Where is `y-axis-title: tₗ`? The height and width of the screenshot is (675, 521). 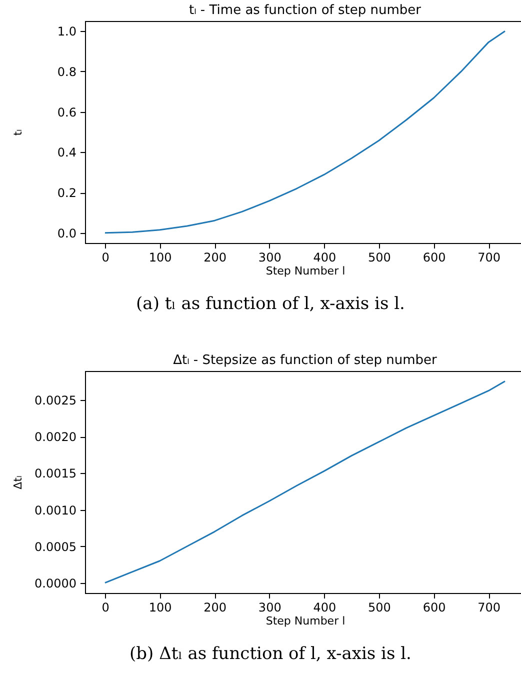
y-axis-title: tₗ is located at coordinates (18, 132).